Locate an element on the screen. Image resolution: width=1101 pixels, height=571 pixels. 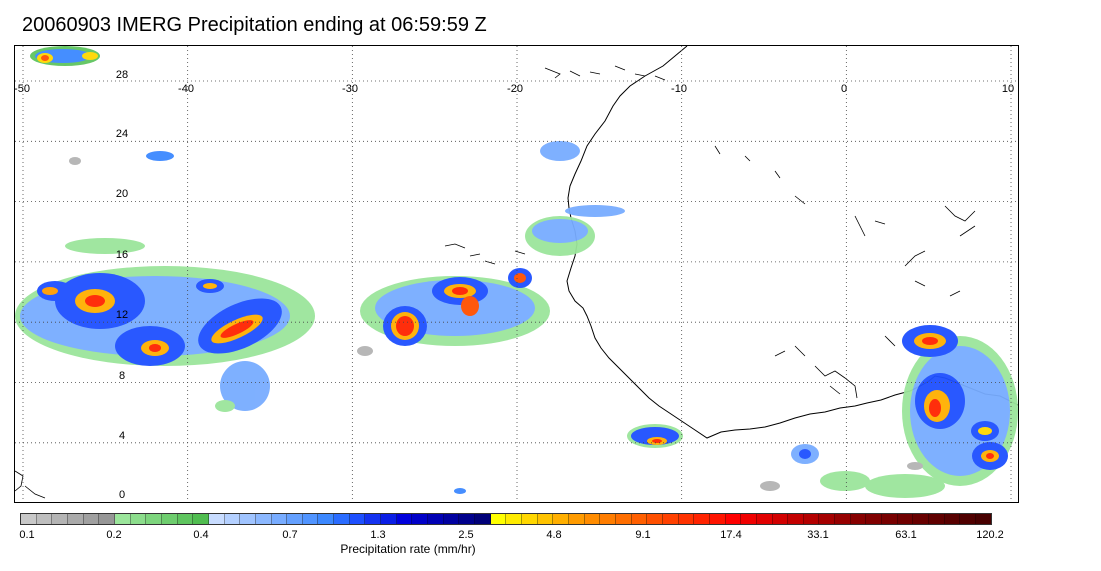
colorbar-title: Precipitation rate (mm/hr) is located at coordinates (408, 549).